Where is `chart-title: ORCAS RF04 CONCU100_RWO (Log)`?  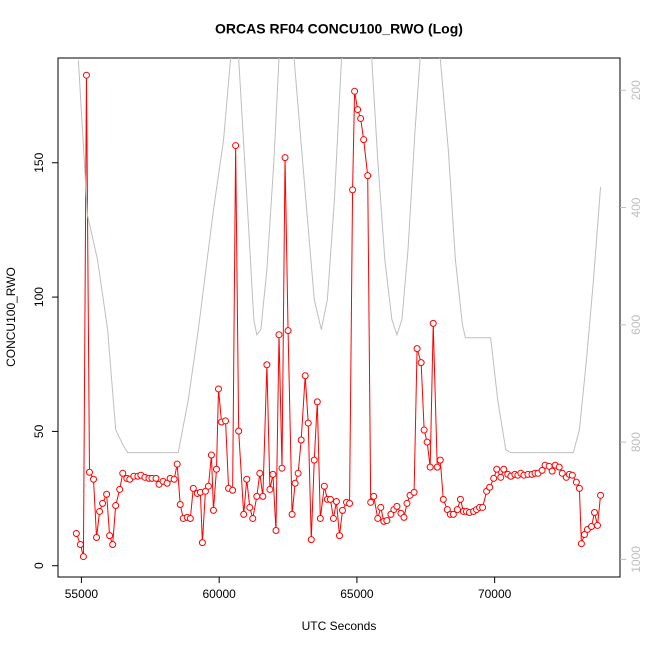 chart-title: ORCAS RF04 CONCU100_RWO (Log) is located at coordinates (339, 29).